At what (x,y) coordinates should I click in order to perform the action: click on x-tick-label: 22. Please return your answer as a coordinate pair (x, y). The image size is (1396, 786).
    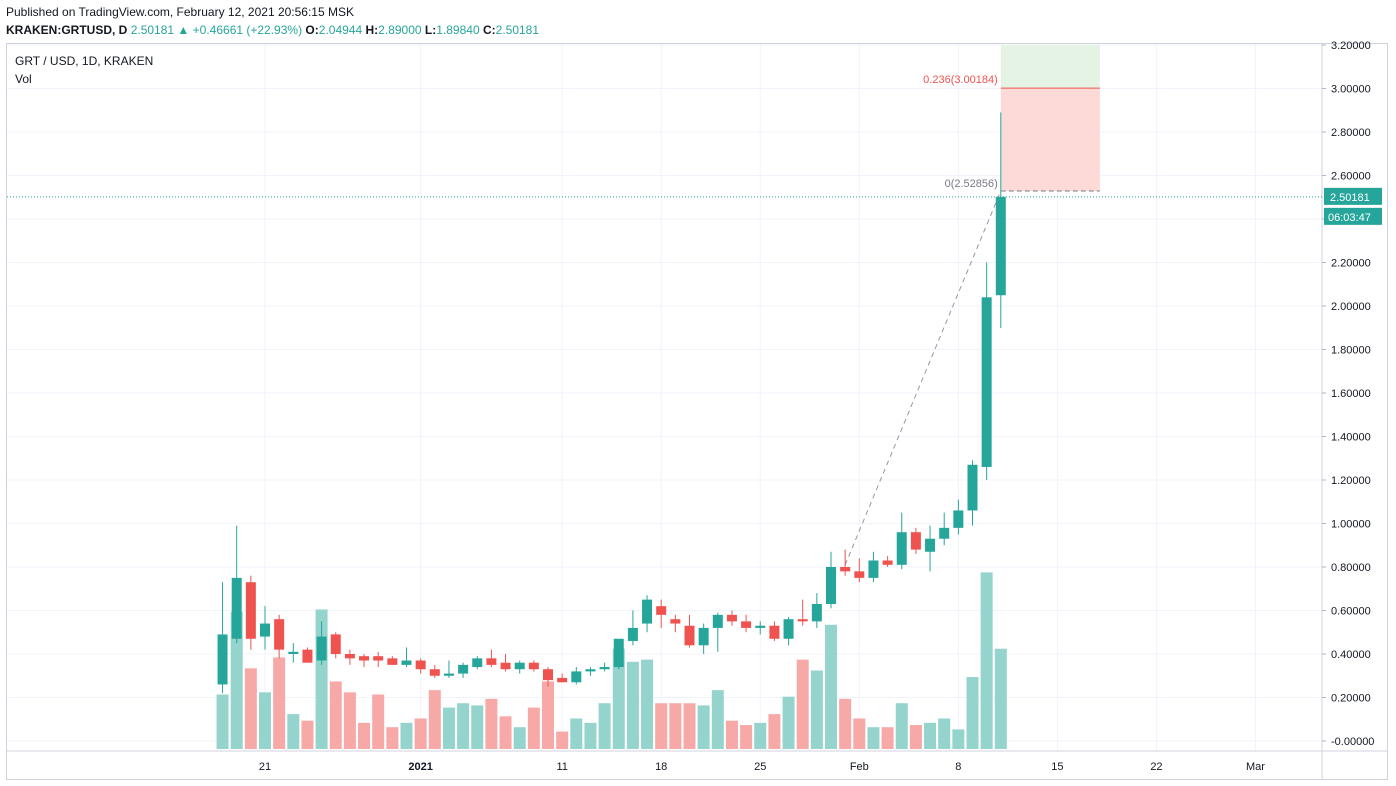
    Looking at the image, I should click on (1156, 767).